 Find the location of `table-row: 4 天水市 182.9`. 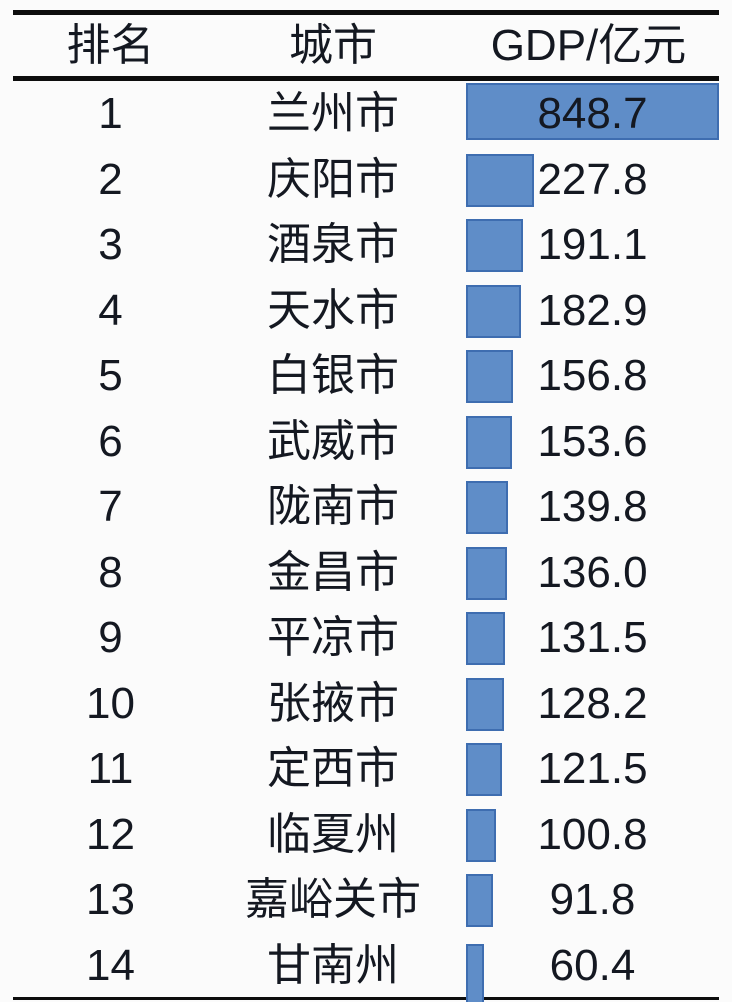

table-row: 4 天水市 182.9 is located at coordinates (366, 311).